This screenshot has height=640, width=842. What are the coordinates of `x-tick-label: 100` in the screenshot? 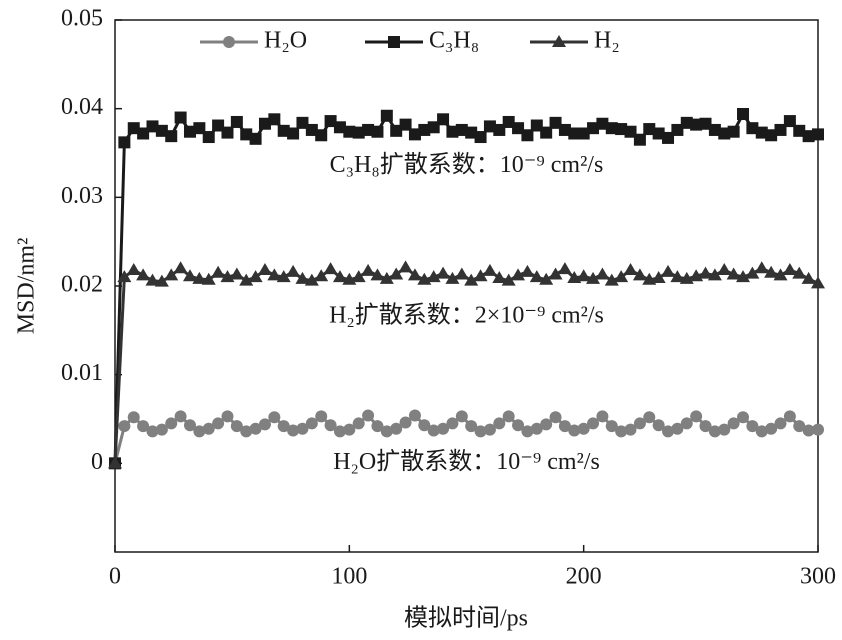 It's located at (349, 577).